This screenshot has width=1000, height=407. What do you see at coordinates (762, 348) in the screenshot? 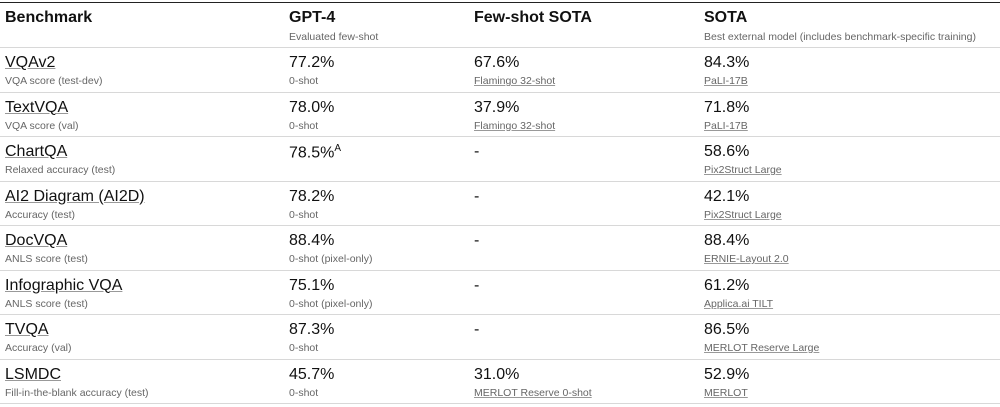
I see `cell-note: MERLOT Reserve Large` at bounding box center [762, 348].